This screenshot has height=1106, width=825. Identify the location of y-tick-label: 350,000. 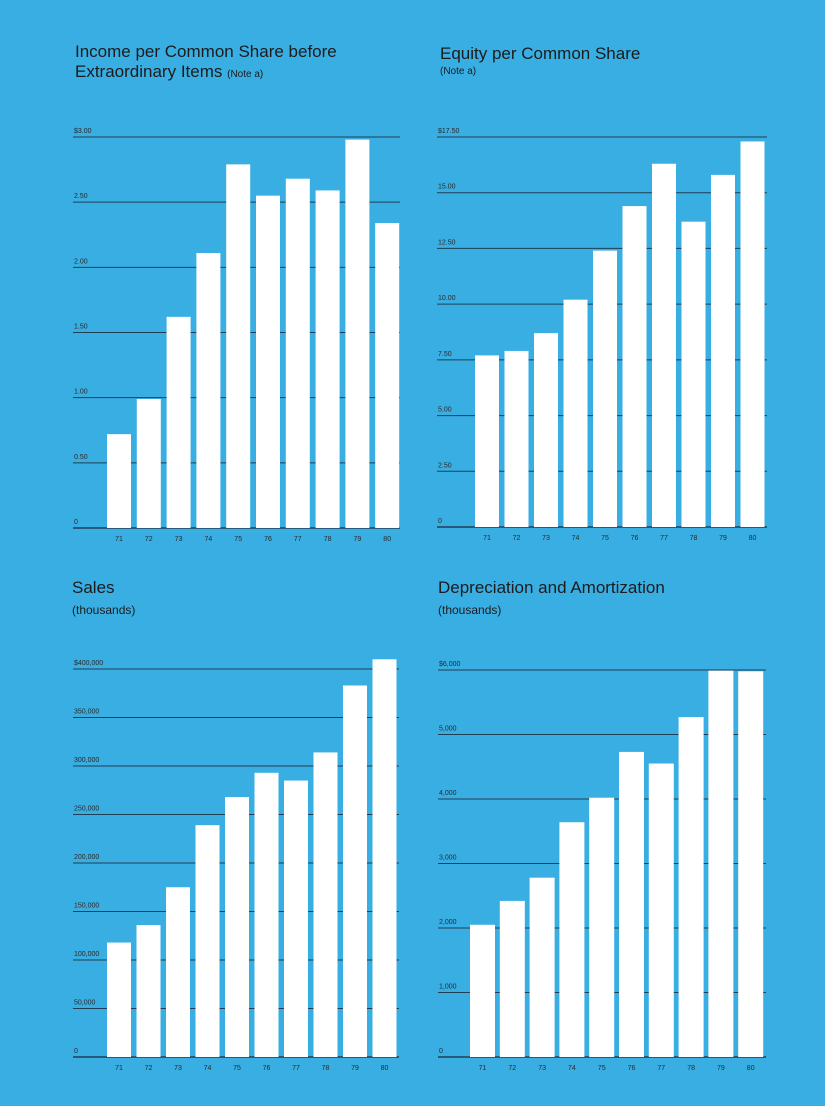
(86, 712).